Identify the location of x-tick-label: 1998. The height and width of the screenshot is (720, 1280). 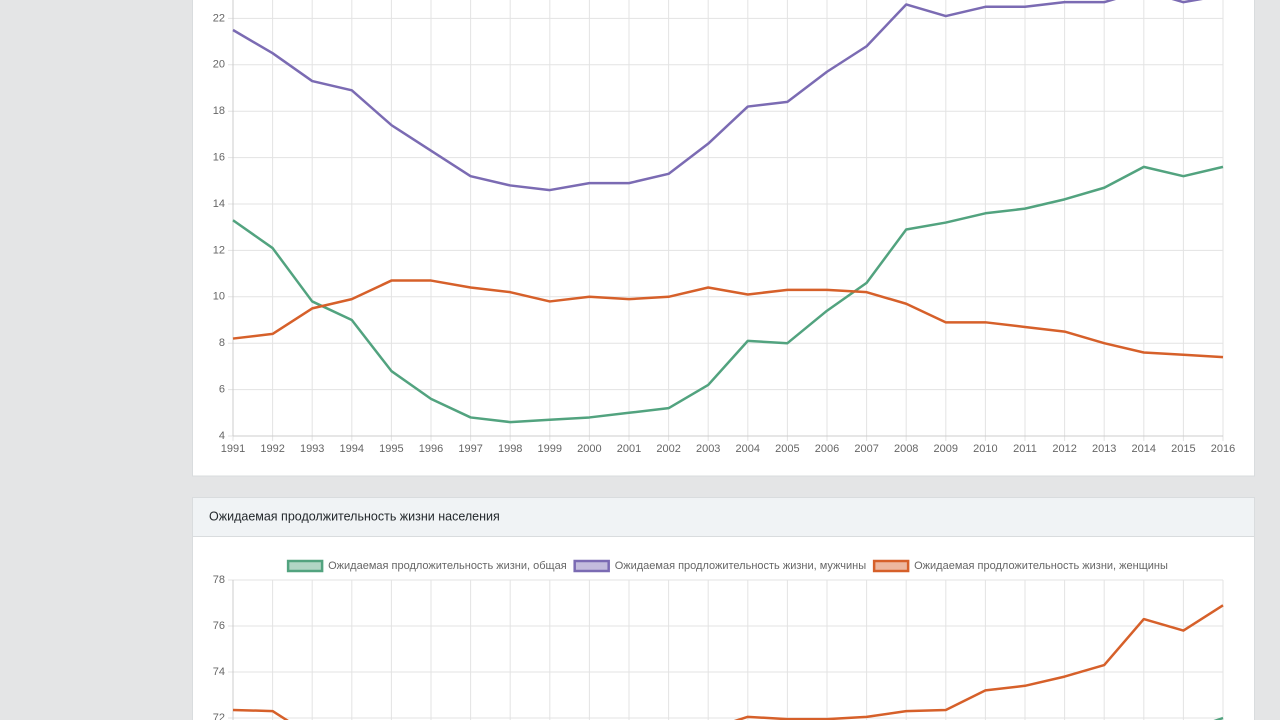
(510, 449).